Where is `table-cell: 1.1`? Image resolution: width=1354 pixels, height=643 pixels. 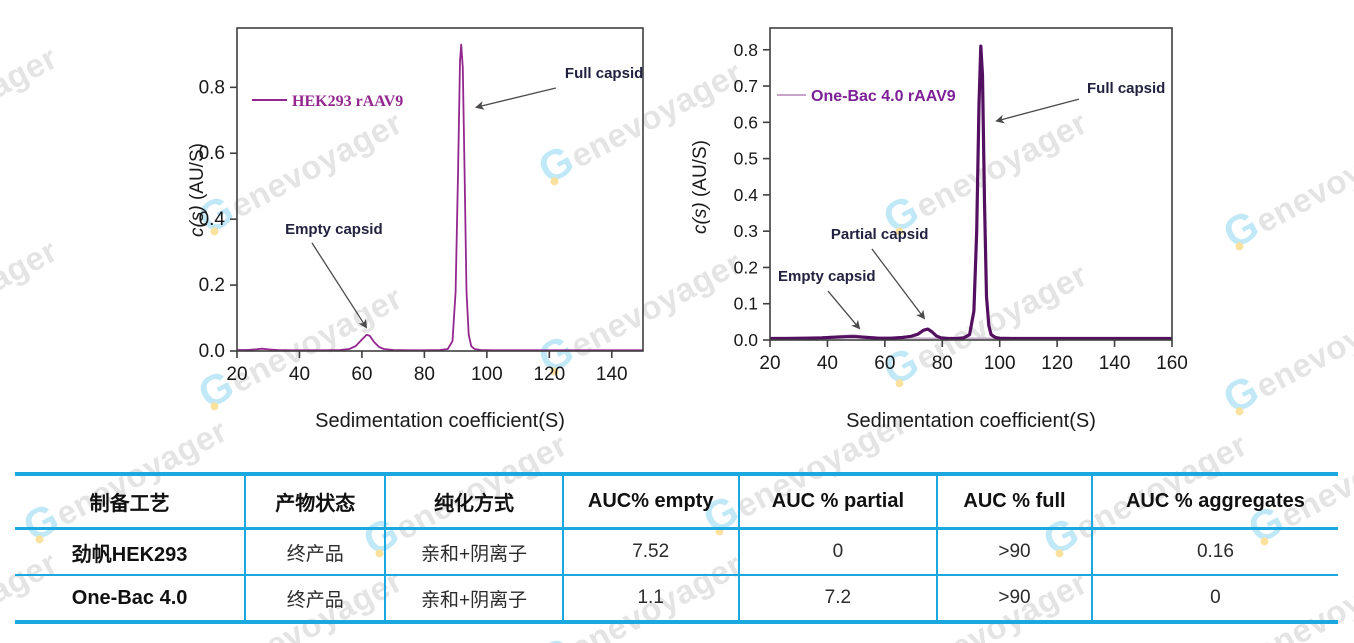
table-cell: 1.1 is located at coordinates (650, 598).